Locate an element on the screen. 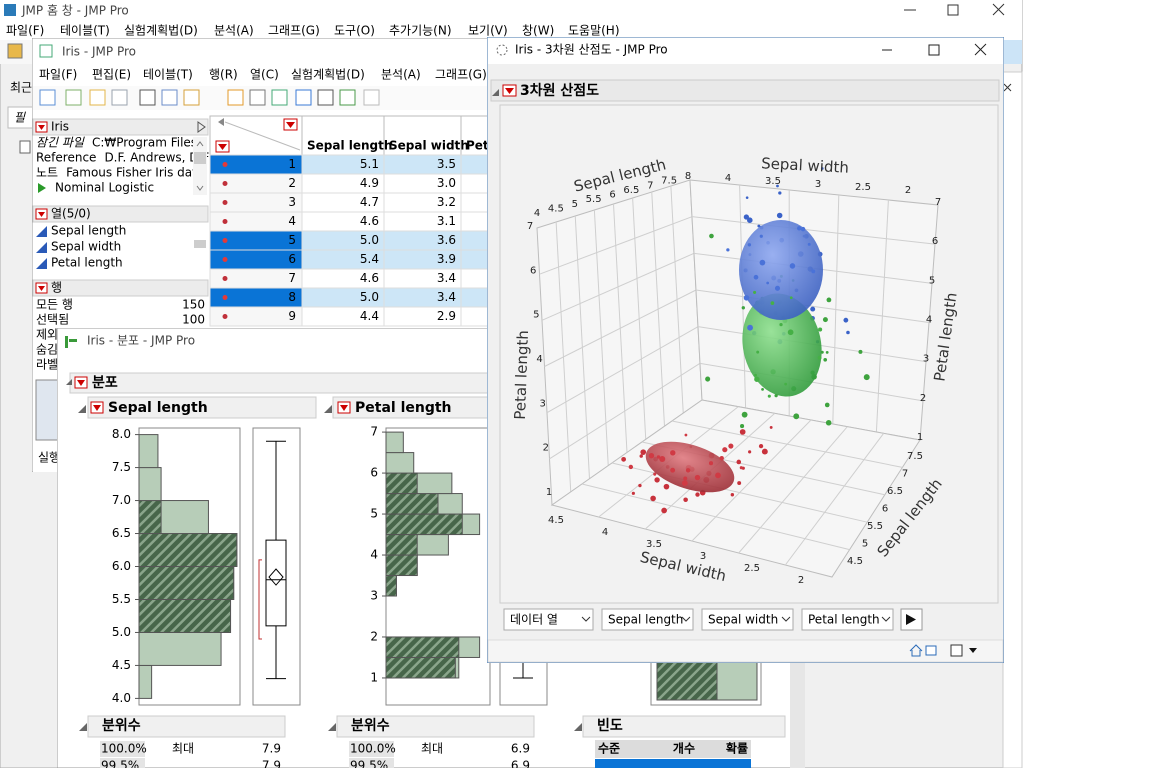  column-header: Sepal width is located at coordinates (429, 146).